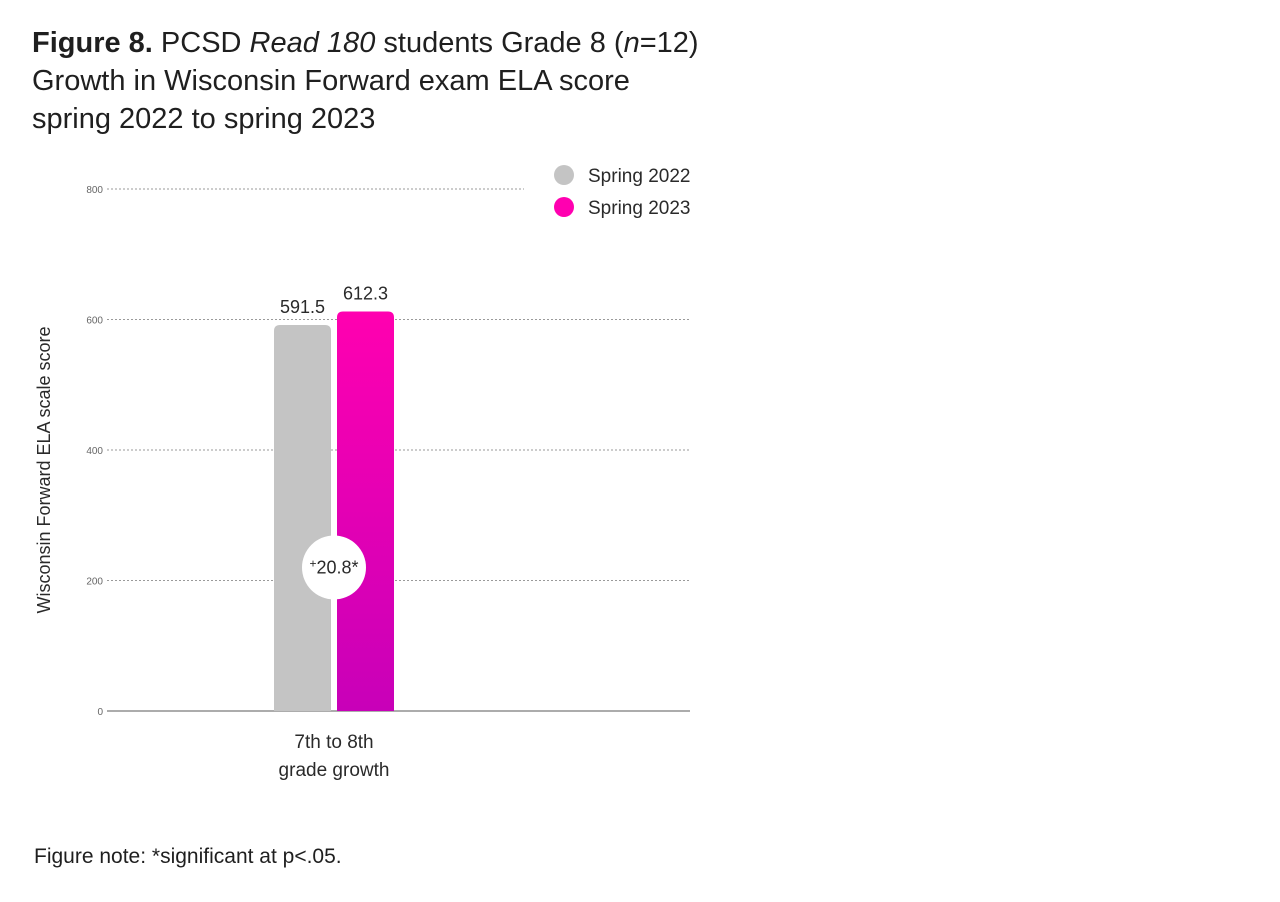 This screenshot has height=902, width=1280. I want to click on title-italic: Read 180, so click(312, 43).